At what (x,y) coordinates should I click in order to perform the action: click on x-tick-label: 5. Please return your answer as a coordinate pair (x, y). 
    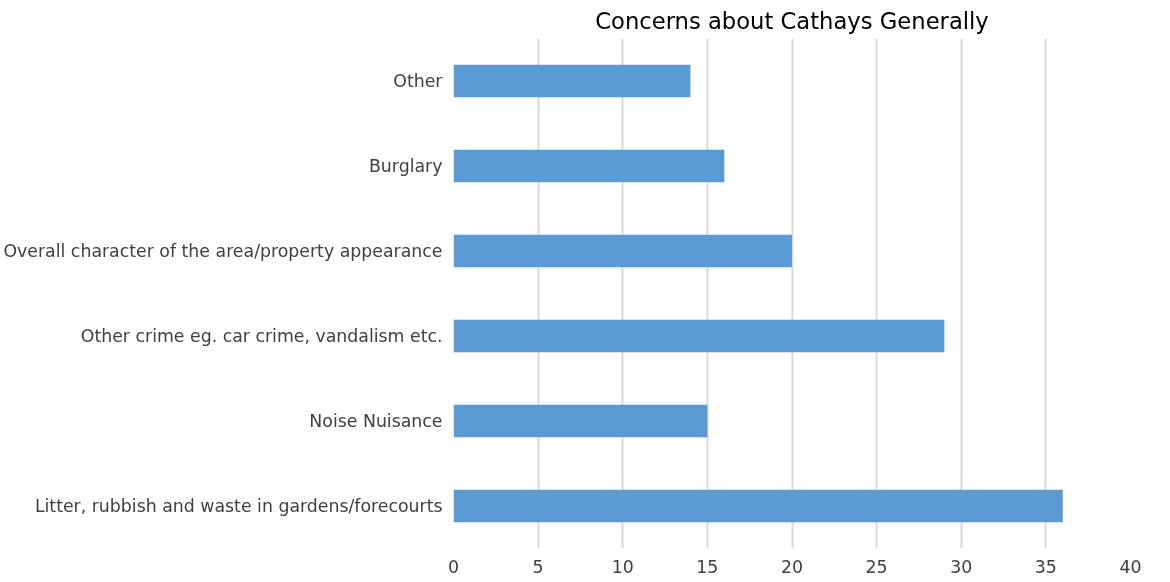
    Looking at the image, I should click on (538, 566).